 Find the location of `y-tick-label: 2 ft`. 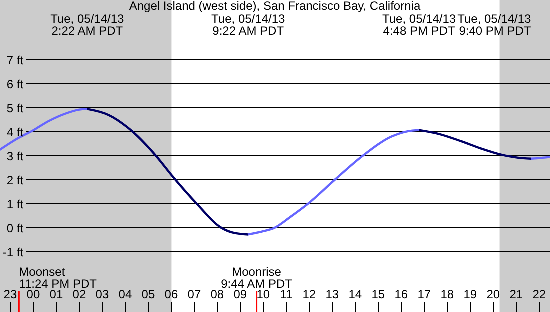

y-tick-label: 2 ft is located at coordinates (15, 181).